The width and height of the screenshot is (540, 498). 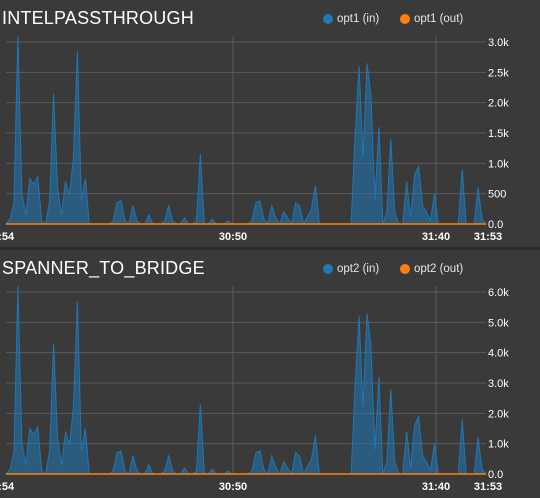 I want to click on legend-item-out: opt2 (out), so click(x=431, y=269).